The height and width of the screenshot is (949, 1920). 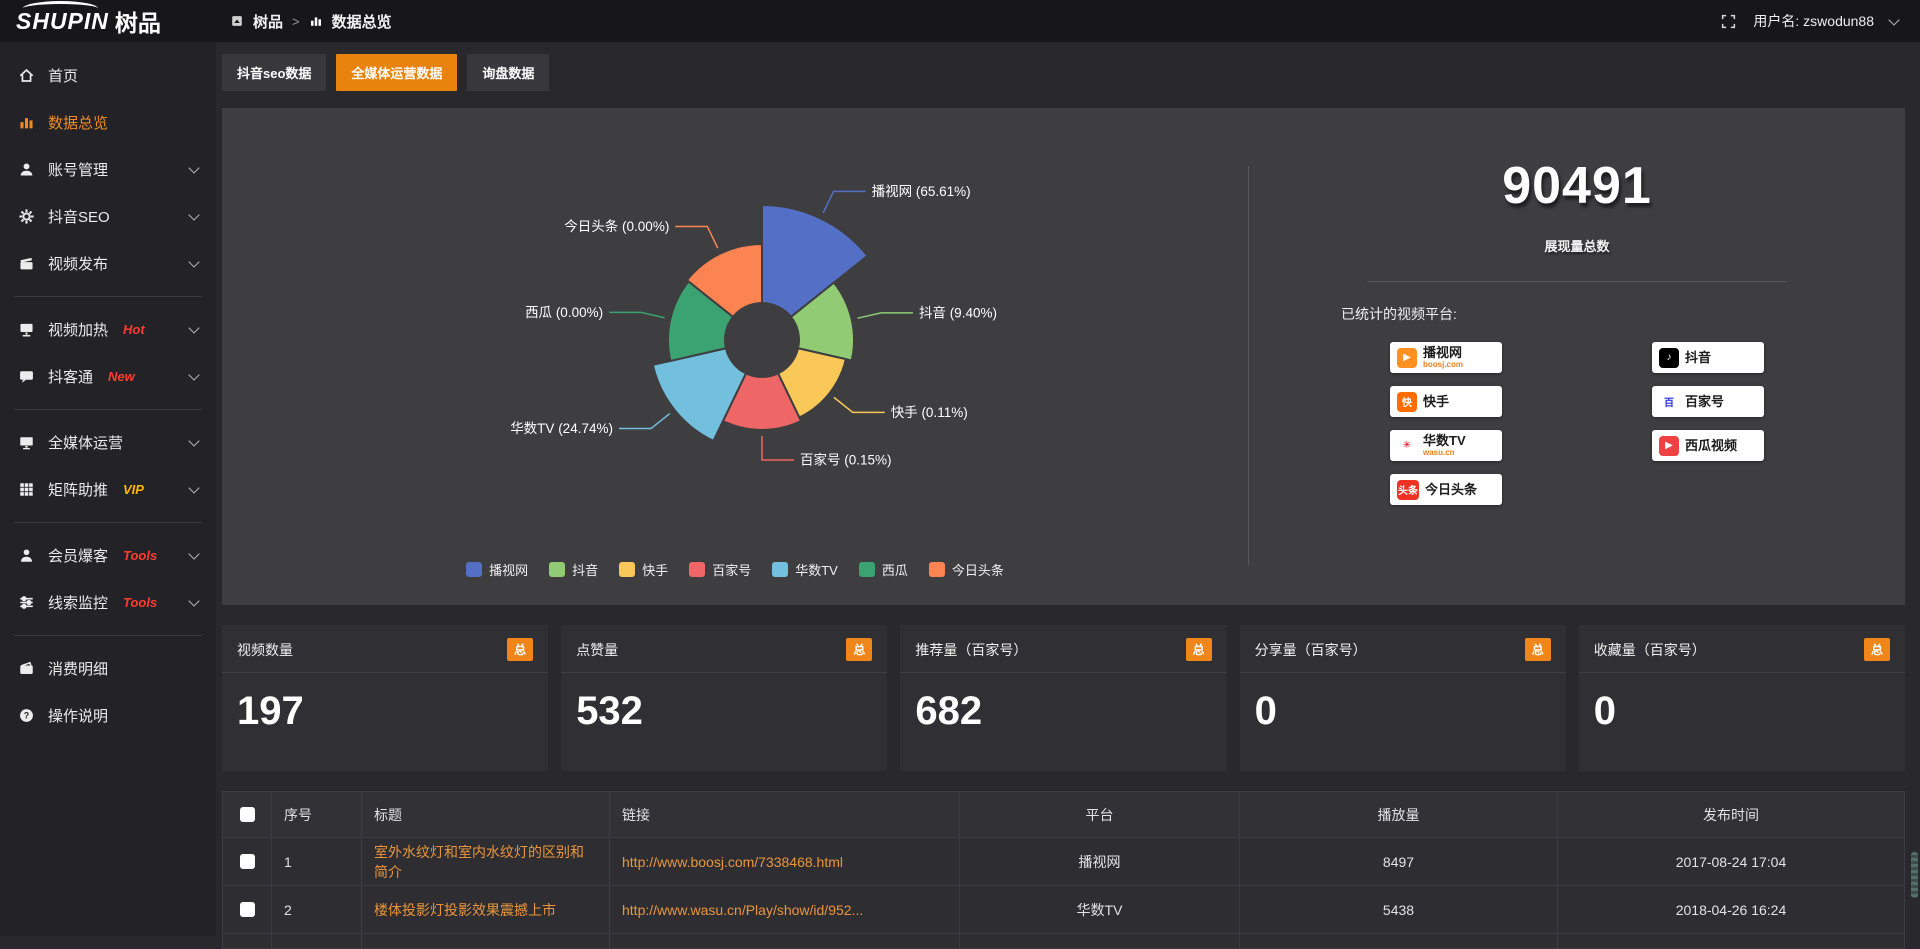 What do you see at coordinates (78, 716) in the screenshot?
I see `sidebar-item-label: 操作说明` at bounding box center [78, 716].